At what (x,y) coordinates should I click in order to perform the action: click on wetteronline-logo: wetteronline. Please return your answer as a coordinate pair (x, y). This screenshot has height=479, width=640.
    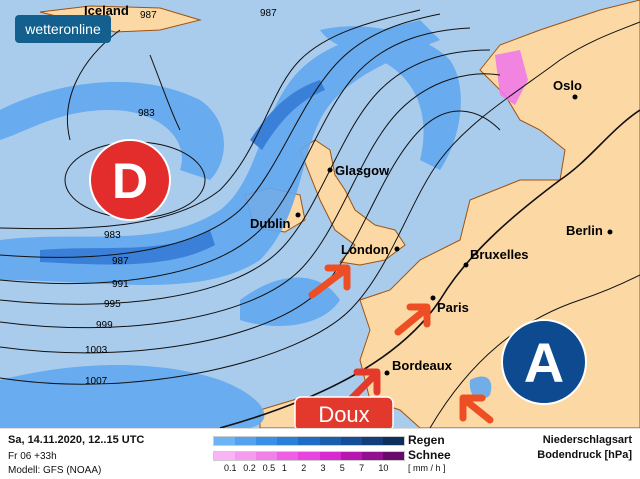
    Looking at the image, I should click on (63, 29).